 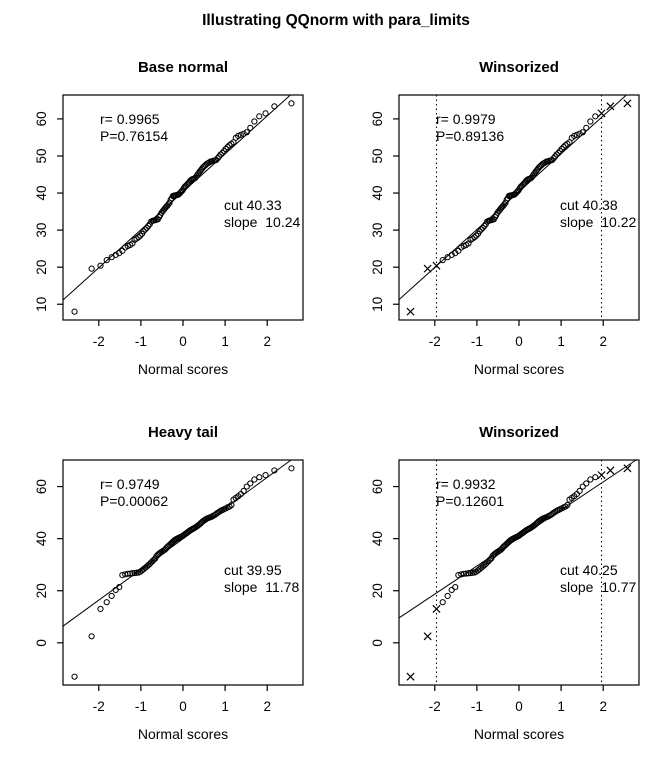 I want to click on r-label: r= 0.9965, so click(x=130, y=119).